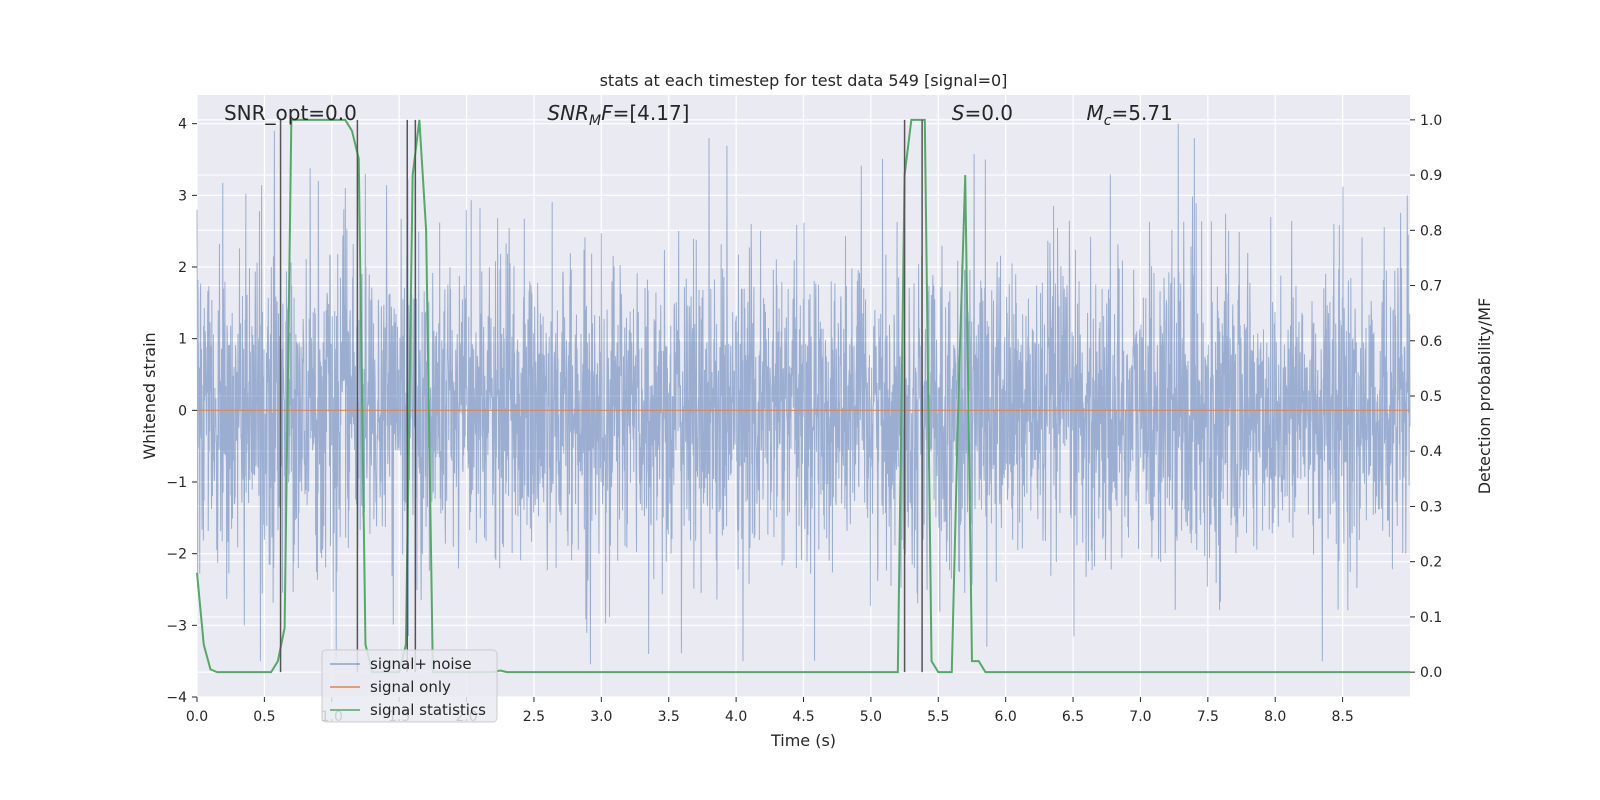 This screenshot has height=800, width=1600. I want to click on y2-tick-label: 0.2, so click(1431, 563).